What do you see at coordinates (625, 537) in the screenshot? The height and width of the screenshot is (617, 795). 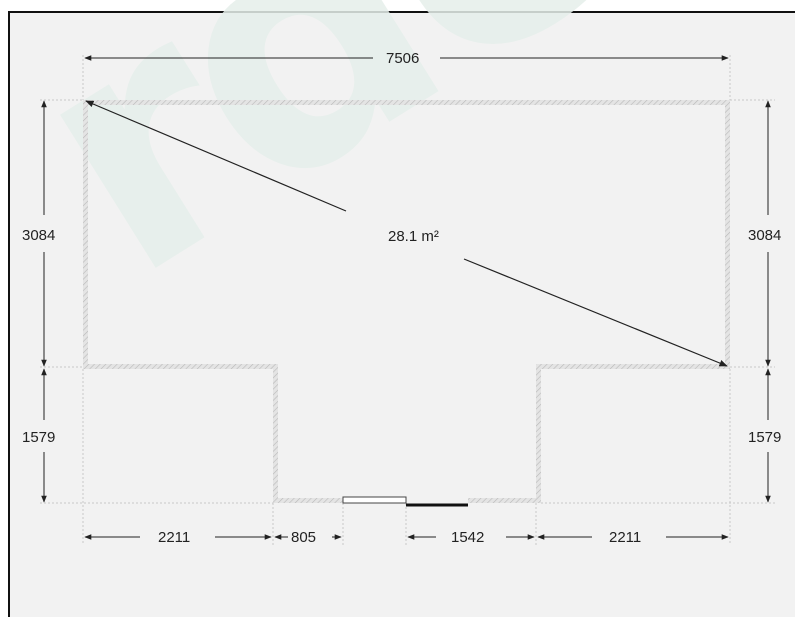 I see `dim-bottom-right: 2211` at bounding box center [625, 537].